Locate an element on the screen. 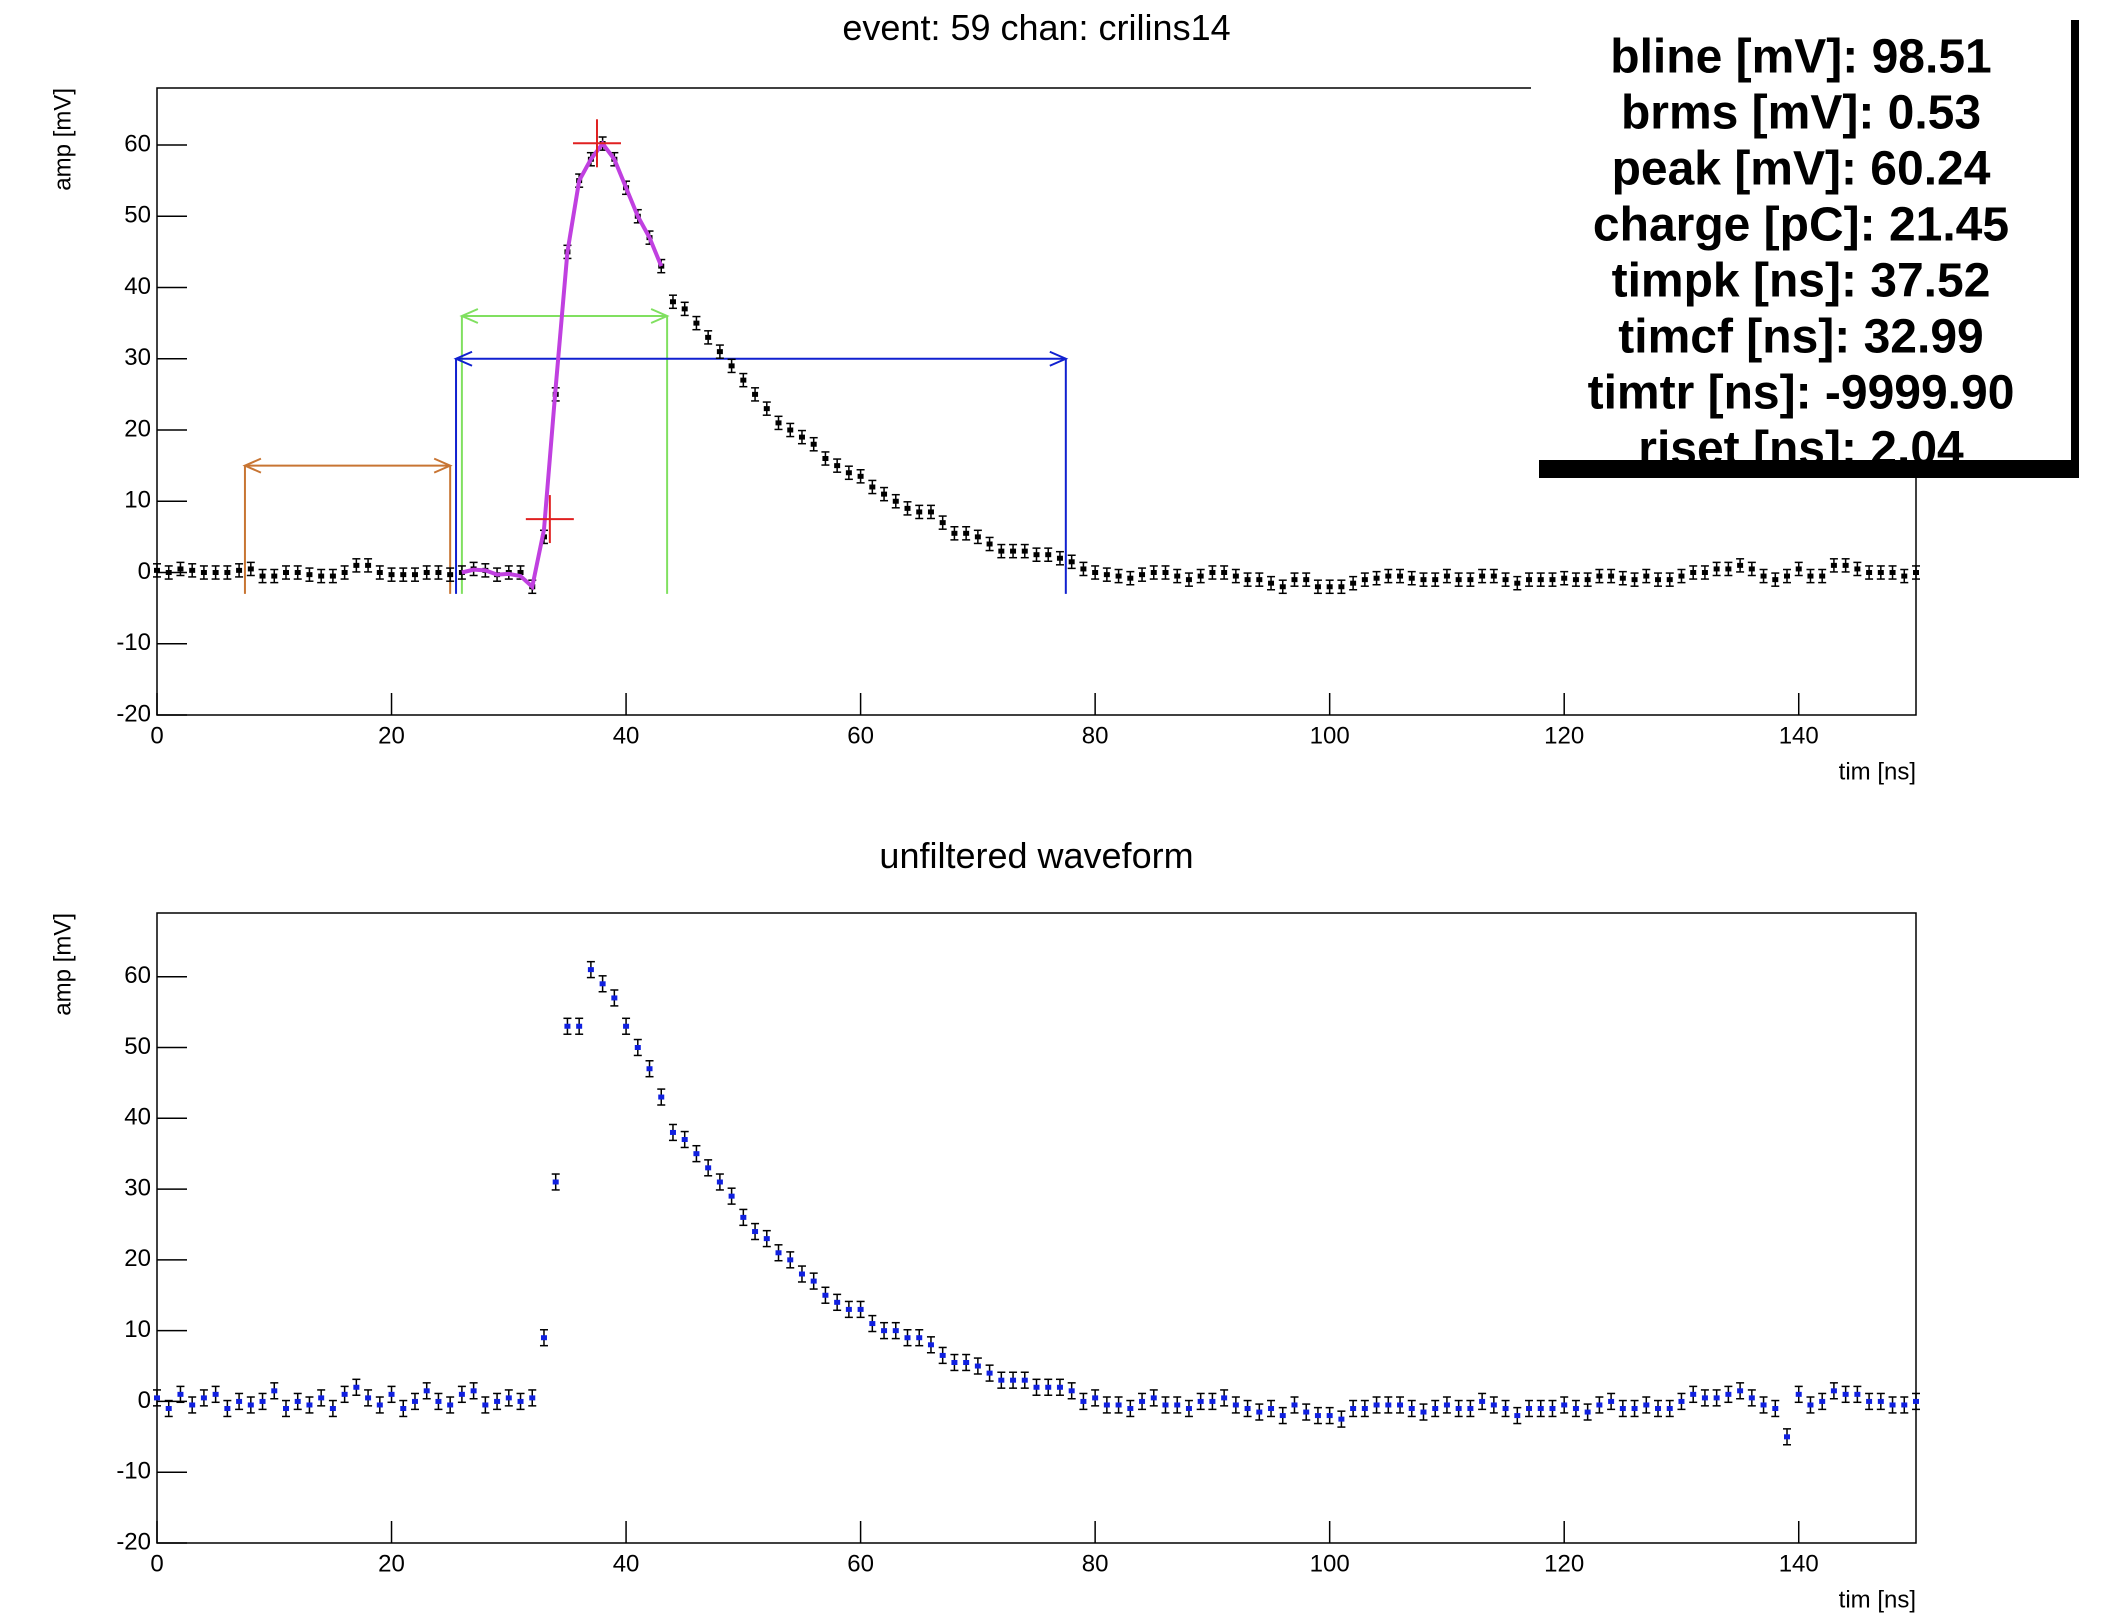 The image size is (2118, 1620). y-axis-label: amp [mV] is located at coordinates (62, 139).